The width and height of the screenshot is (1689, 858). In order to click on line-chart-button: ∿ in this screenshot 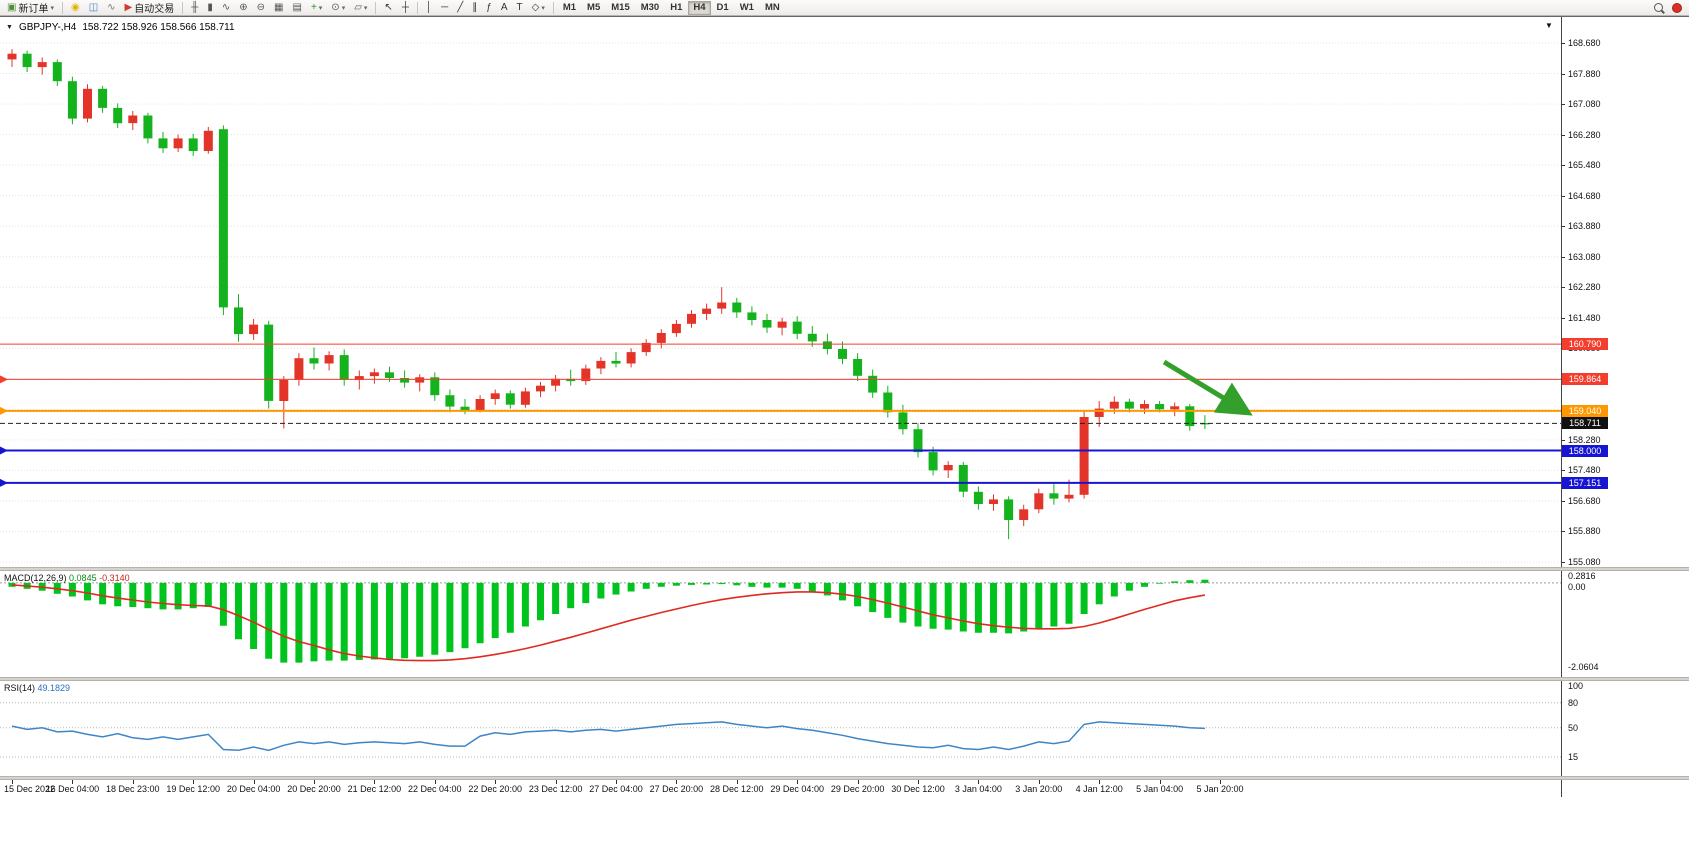, I will do `click(226, 8)`.